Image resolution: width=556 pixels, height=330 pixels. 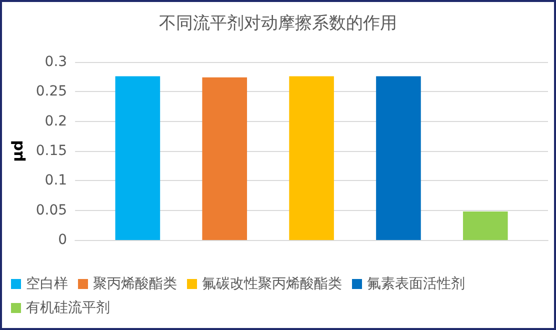 What do you see at coordinates (56, 62) in the screenshot?
I see `y-tick-label: 0.3` at bounding box center [56, 62].